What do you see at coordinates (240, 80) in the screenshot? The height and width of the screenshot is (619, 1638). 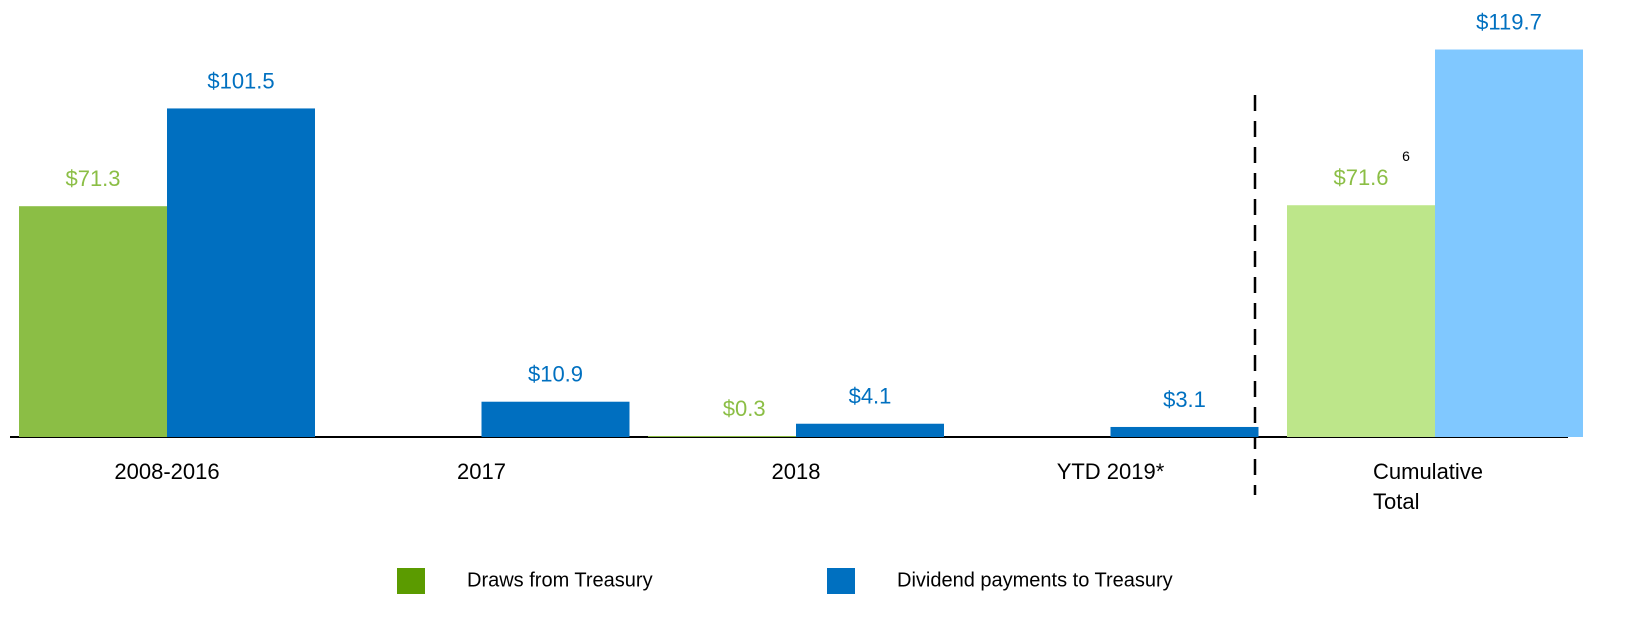 I see `value-label: $101.5` at bounding box center [240, 80].